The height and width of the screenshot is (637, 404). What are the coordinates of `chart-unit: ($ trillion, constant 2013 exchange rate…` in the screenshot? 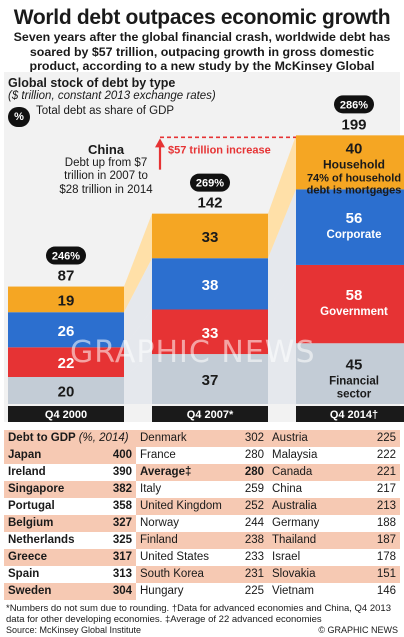 It's located at (112, 96).